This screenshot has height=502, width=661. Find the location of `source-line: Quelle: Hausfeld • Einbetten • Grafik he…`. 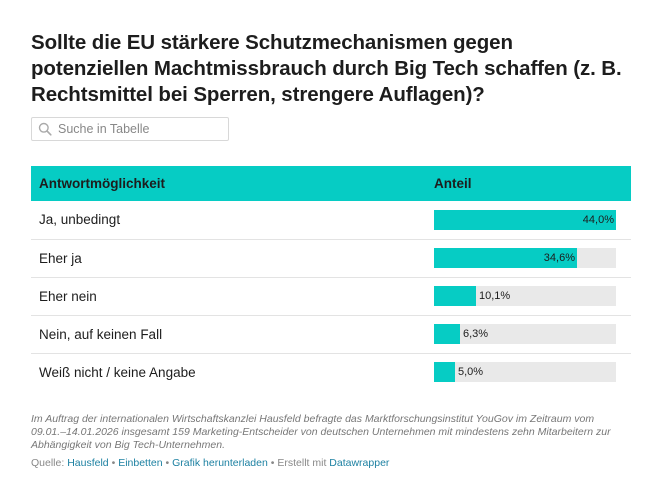

source-line: Quelle: Hausfeld • Einbetten • Grafik he… is located at coordinates (210, 463).